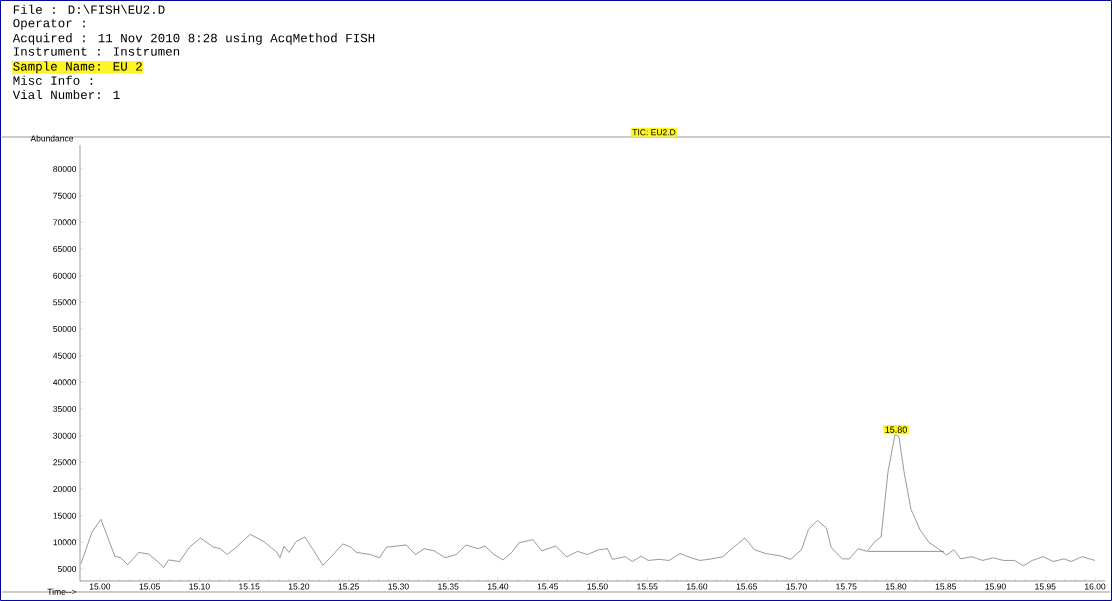  What do you see at coordinates (65, 168) in the screenshot?
I see `y-tick-label: 80000` at bounding box center [65, 168].